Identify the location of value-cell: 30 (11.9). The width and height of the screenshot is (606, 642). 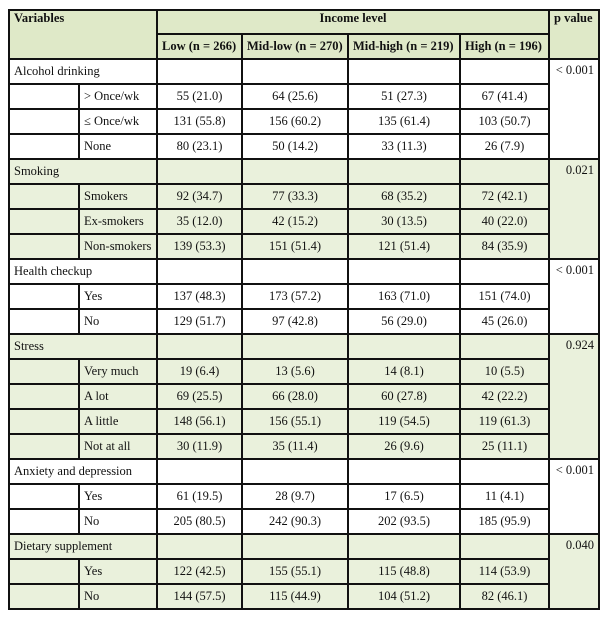
(199, 446).